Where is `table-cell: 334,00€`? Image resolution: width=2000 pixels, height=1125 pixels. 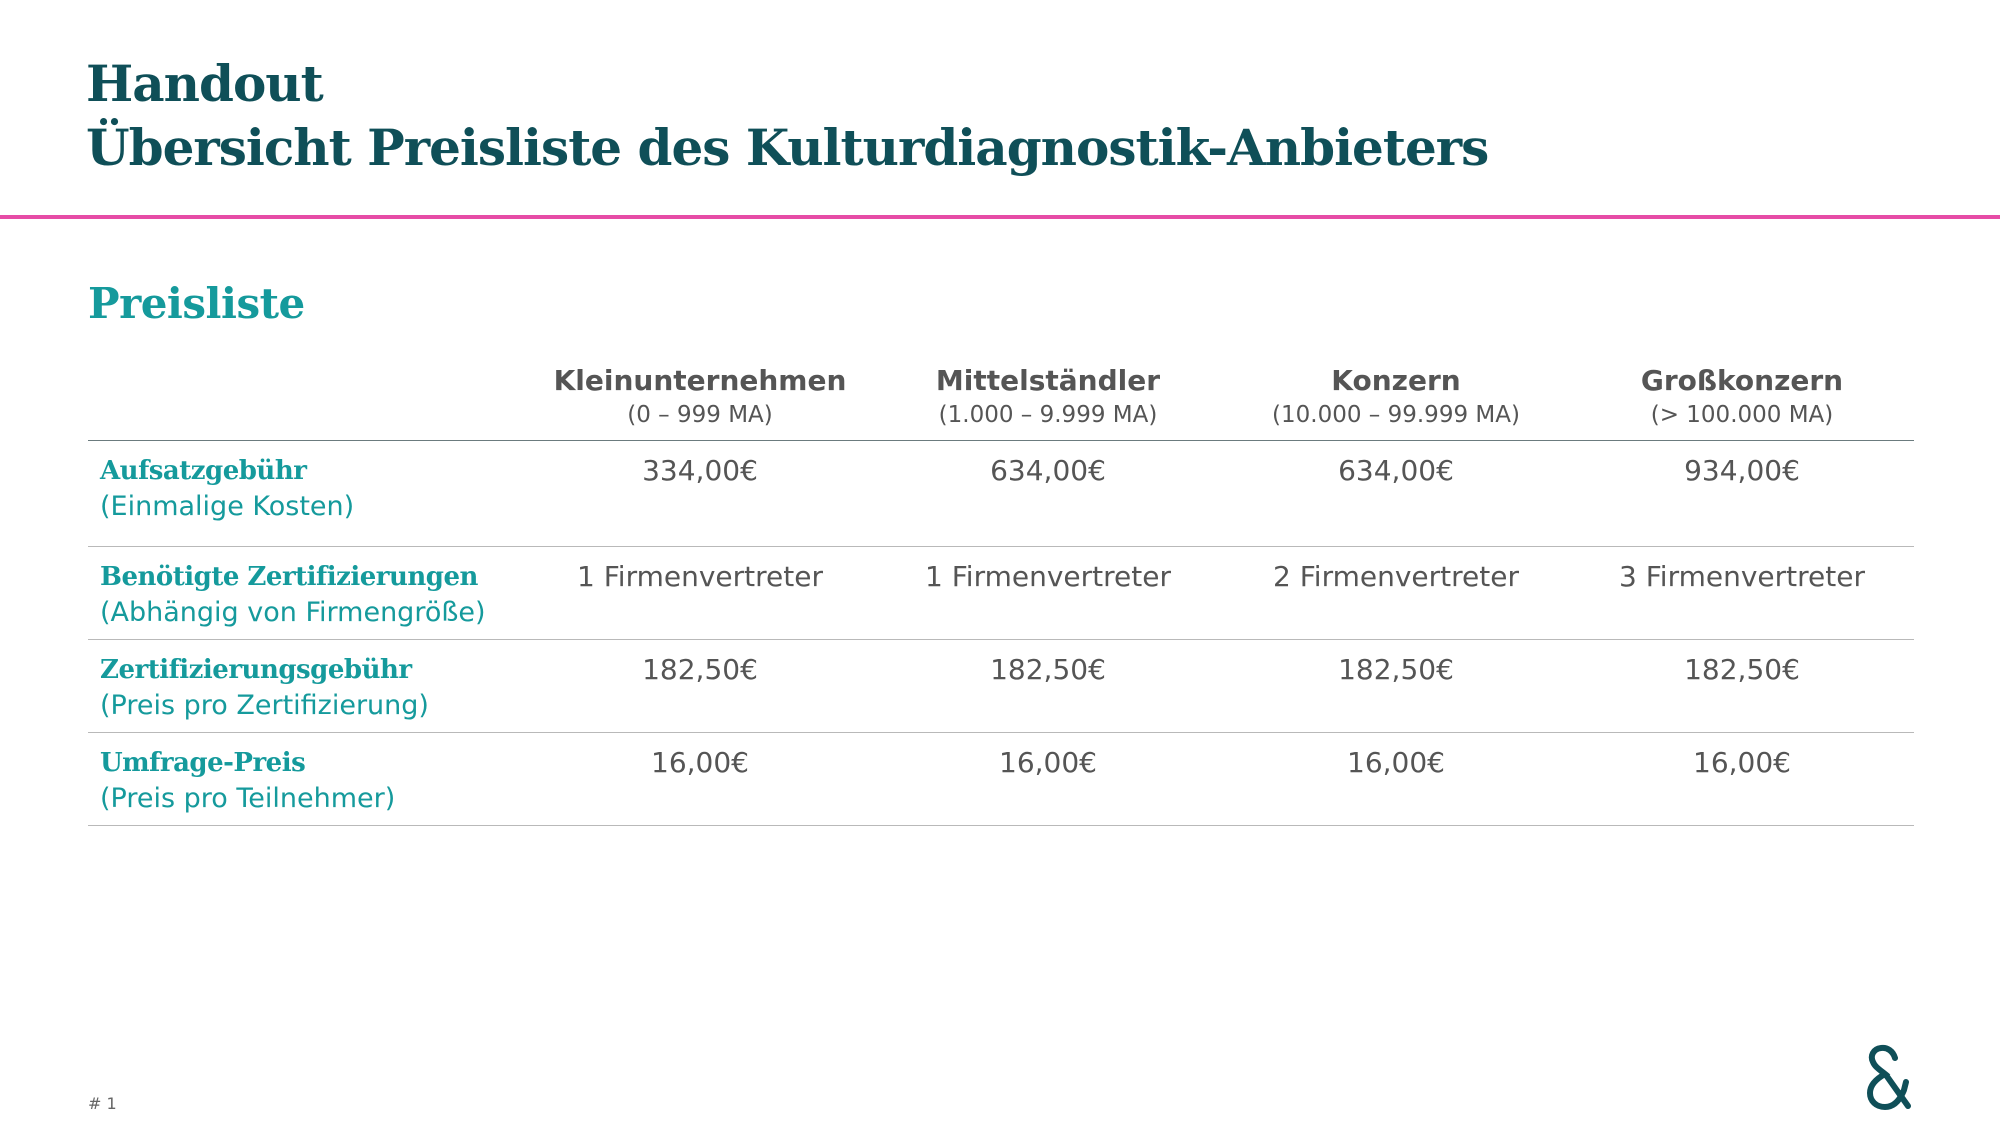
table-cell: 334,00€ is located at coordinates (700, 493).